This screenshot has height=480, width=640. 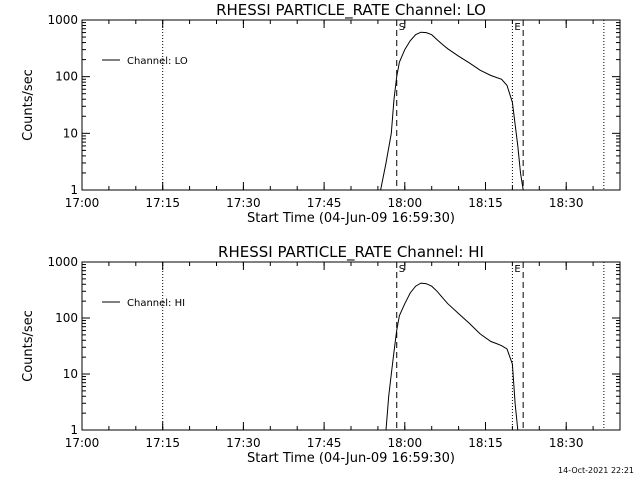 I want to click on panel1-x-tick-label: 17:00, so click(x=82, y=203).